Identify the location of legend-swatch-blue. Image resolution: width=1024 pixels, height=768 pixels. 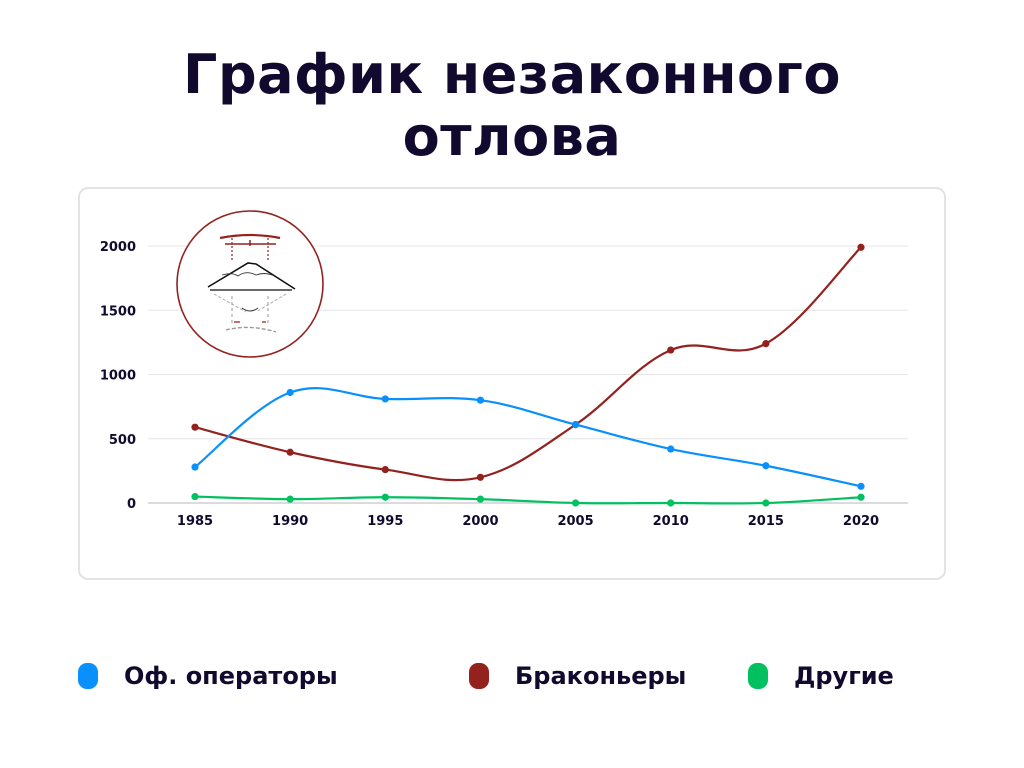
(88, 676).